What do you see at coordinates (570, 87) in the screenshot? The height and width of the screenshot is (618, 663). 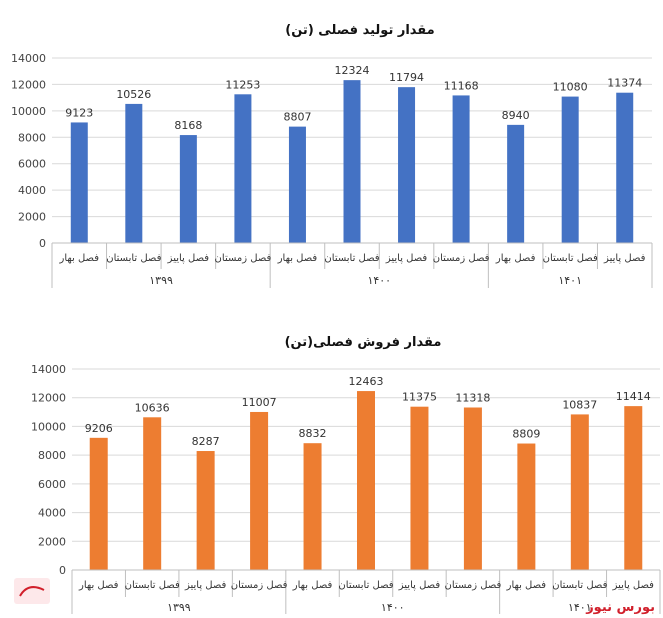 I see `data-label: 11080` at bounding box center [570, 87].